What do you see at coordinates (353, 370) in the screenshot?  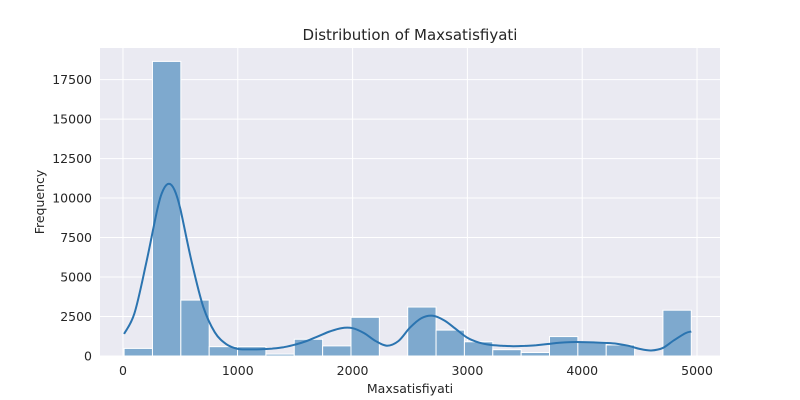 I see `x-tick-label: 2000` at bounding box center [353, 370].